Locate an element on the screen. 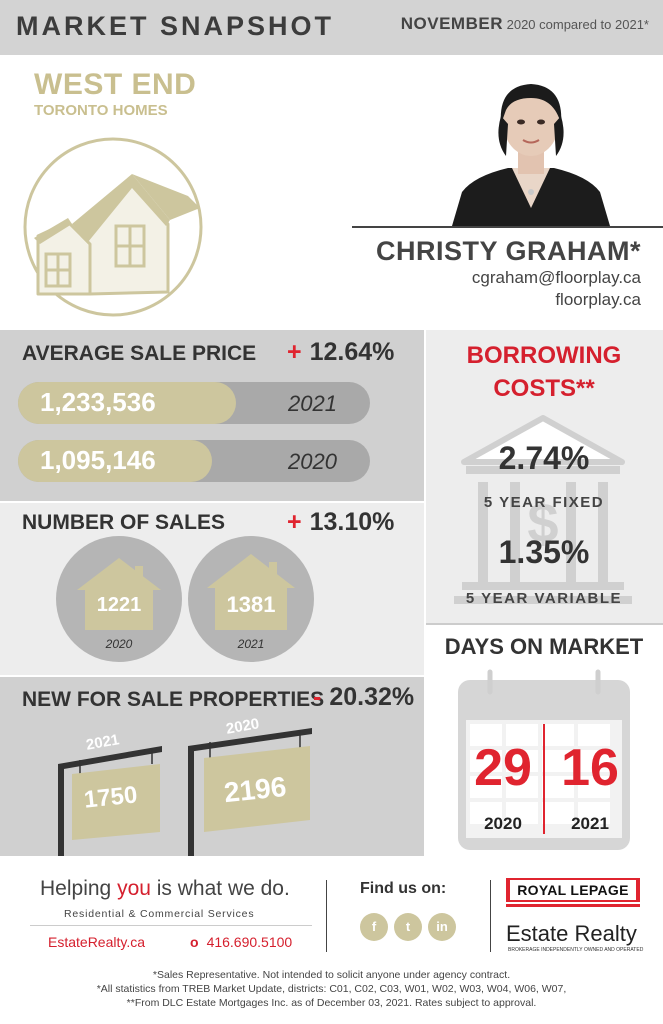 The image size is (663, 1024). days-year-2021: 2021 is located at coordinates (590, 823).